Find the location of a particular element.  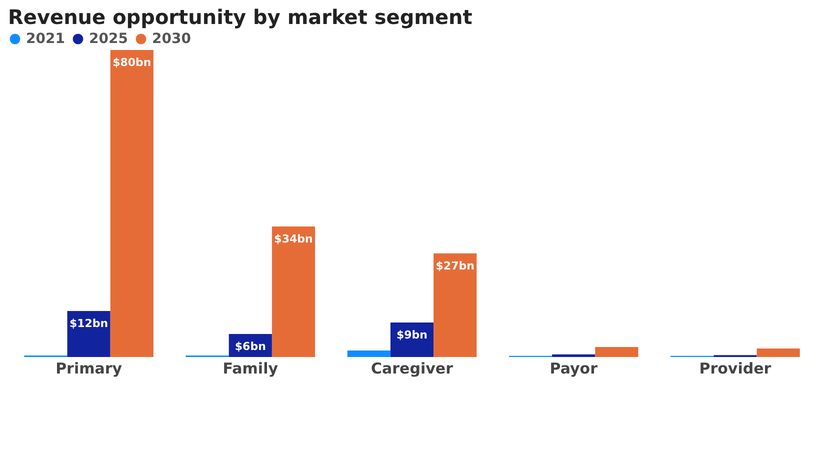

x-tick-label: Payor is located at coordinates (574, 369).